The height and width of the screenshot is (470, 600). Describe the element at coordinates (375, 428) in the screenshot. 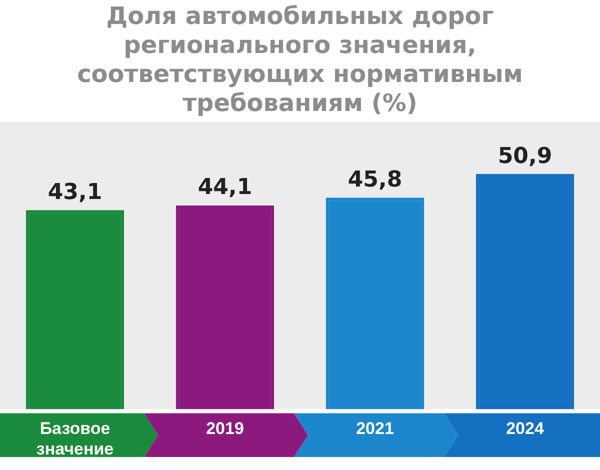

I see `x-tick-label: 2021` at that location.